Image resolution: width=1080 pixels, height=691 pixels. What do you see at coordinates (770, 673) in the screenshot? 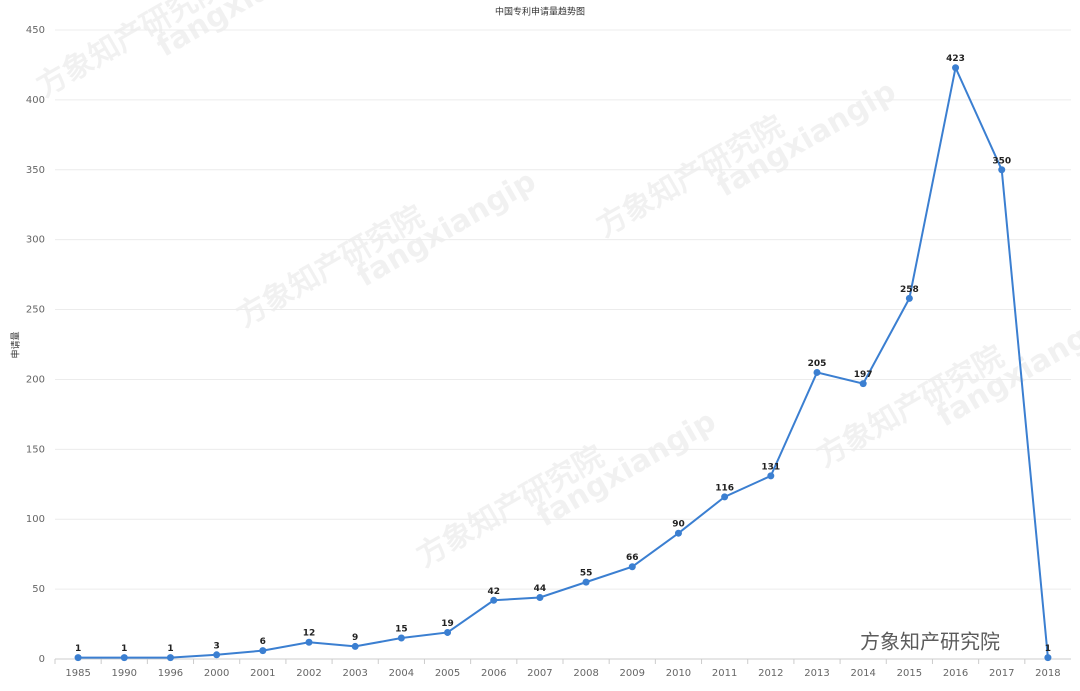
I see `x-tick-label: 2012` at bounding box center [770, 673].